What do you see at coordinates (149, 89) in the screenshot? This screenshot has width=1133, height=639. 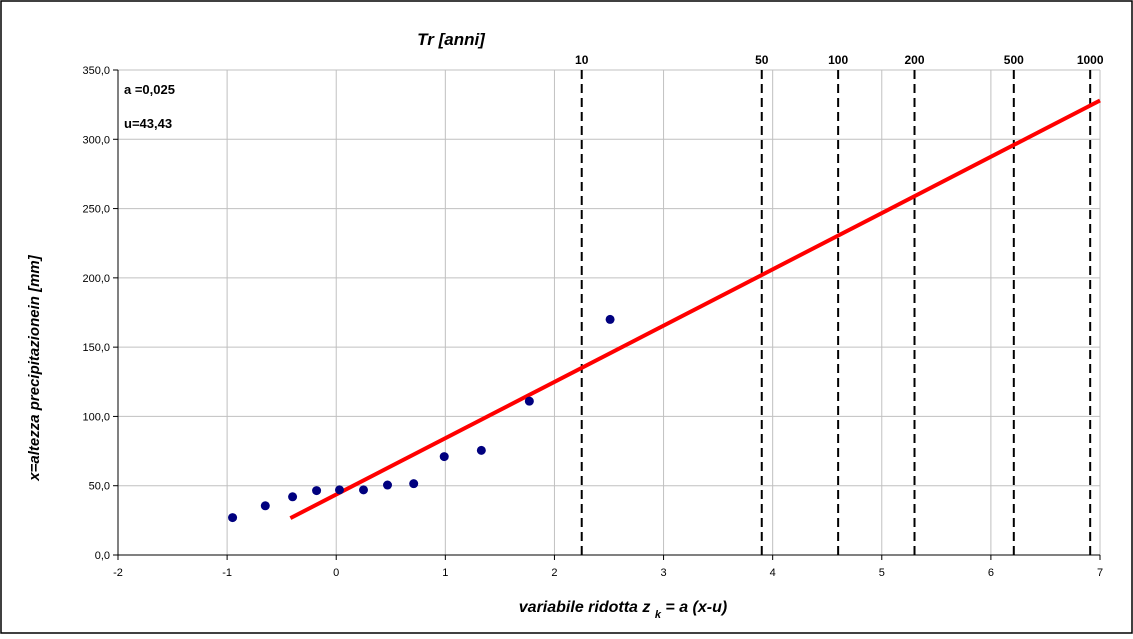 I see `annotation-a: a =0,025` at bounding box center [149, 89].